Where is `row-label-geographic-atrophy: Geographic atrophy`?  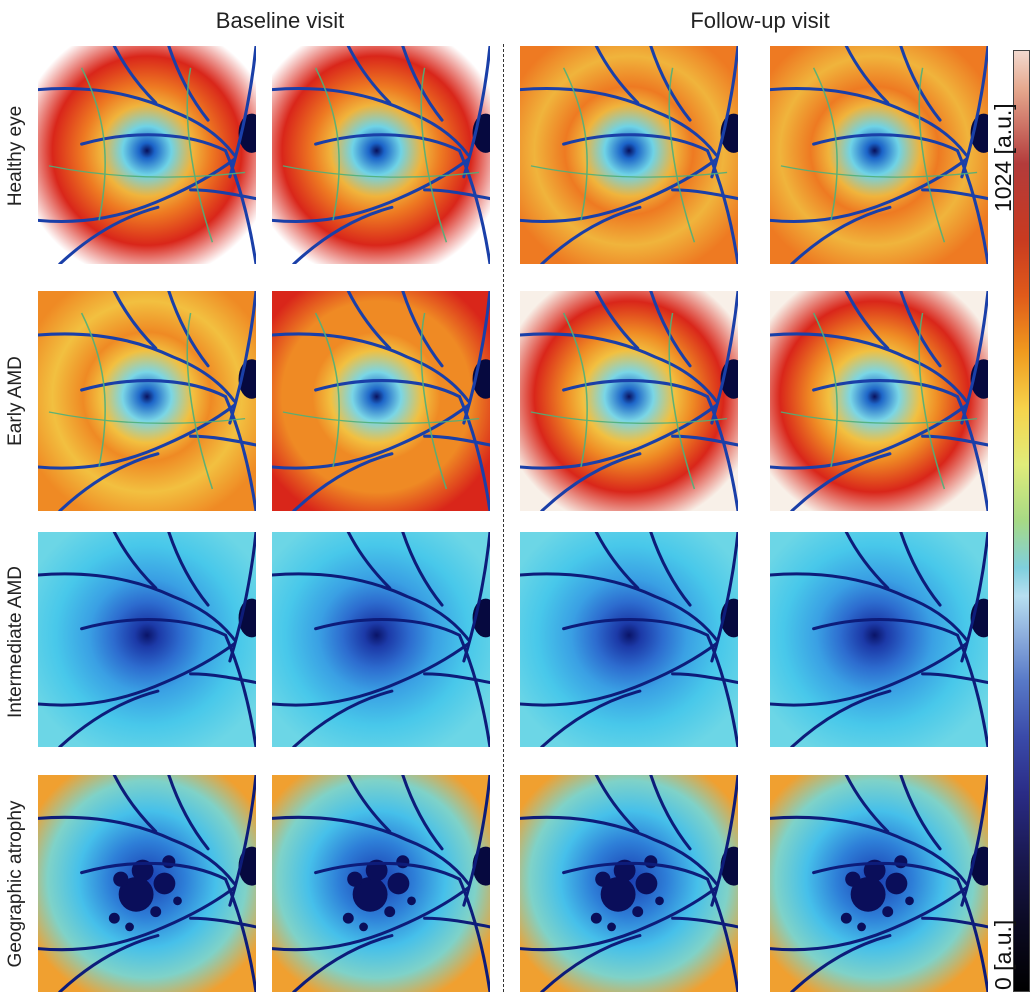 row-label-geographic-atrophy: Geographic atrophy is located at coordinates (15, 884).